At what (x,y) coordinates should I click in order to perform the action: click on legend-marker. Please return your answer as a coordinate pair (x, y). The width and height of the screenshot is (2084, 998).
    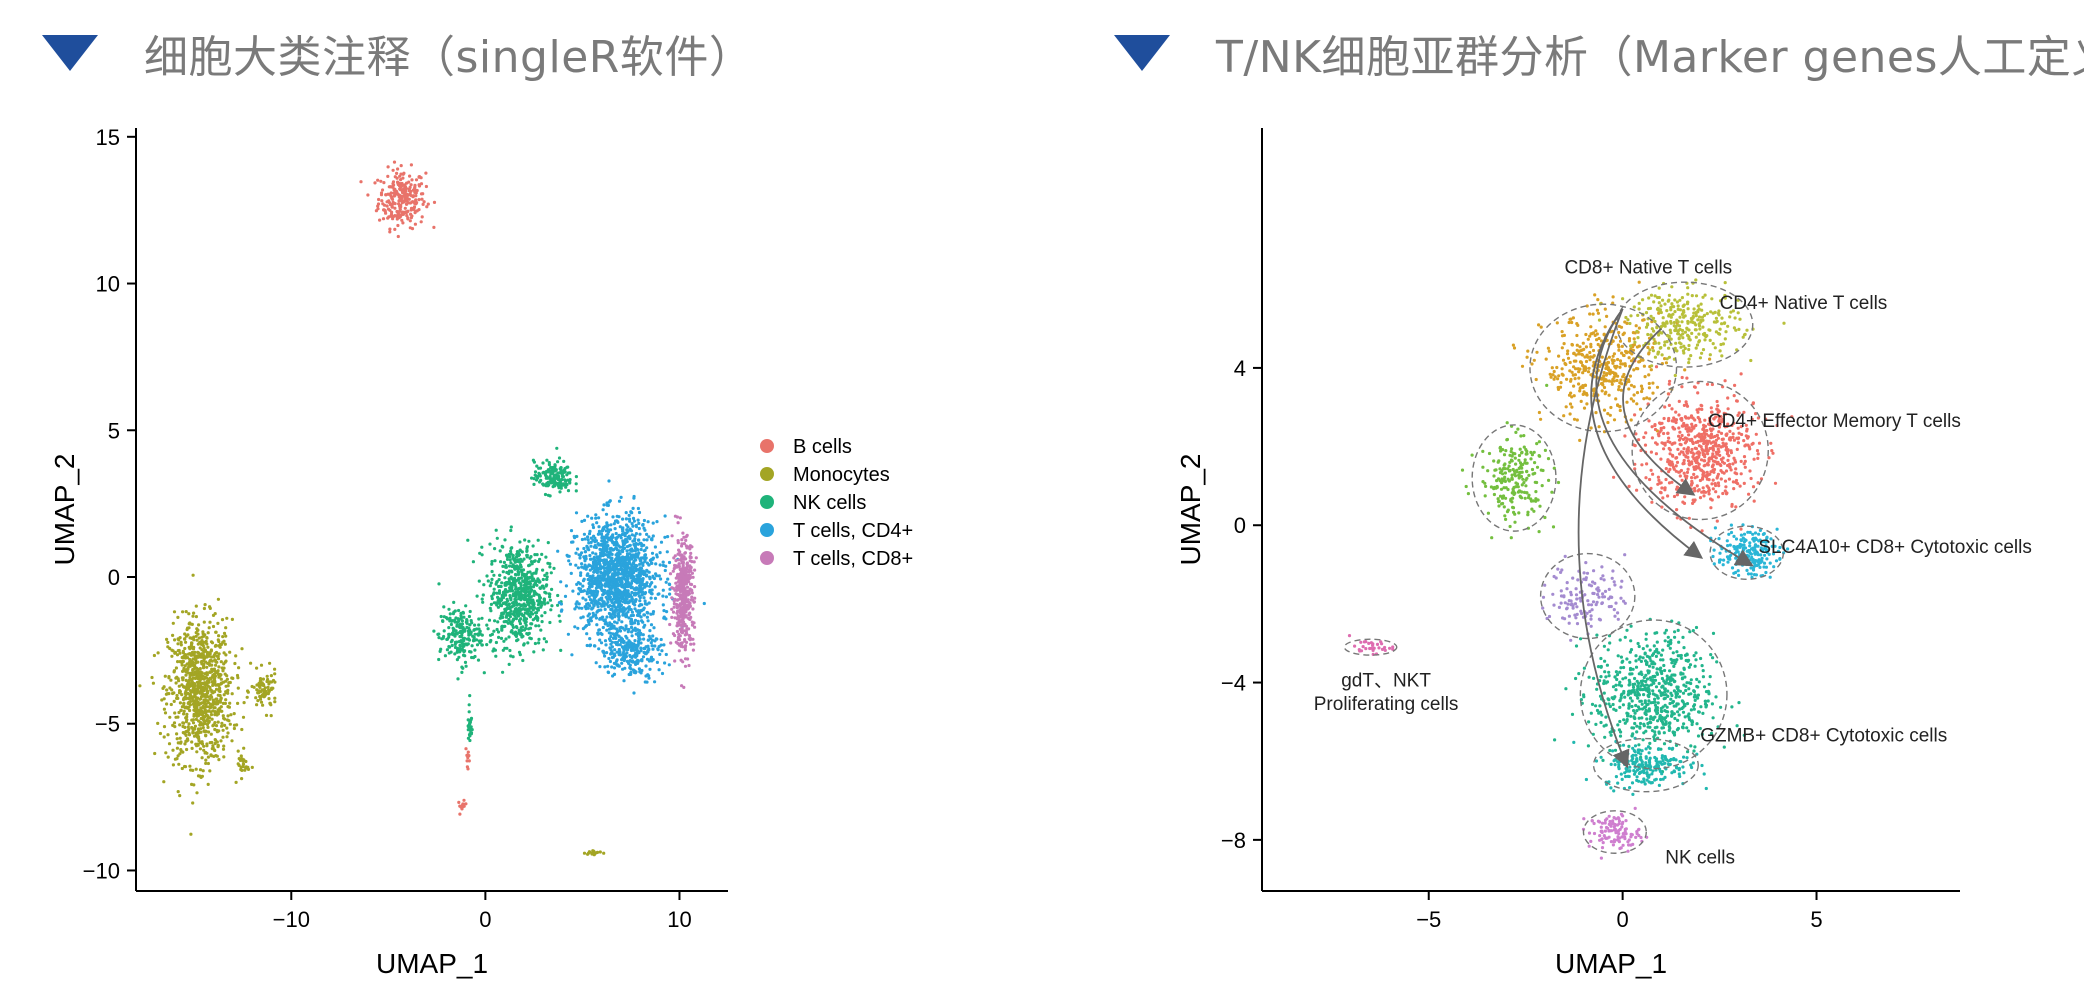
    Looking at the image, I should click on (767, 530).